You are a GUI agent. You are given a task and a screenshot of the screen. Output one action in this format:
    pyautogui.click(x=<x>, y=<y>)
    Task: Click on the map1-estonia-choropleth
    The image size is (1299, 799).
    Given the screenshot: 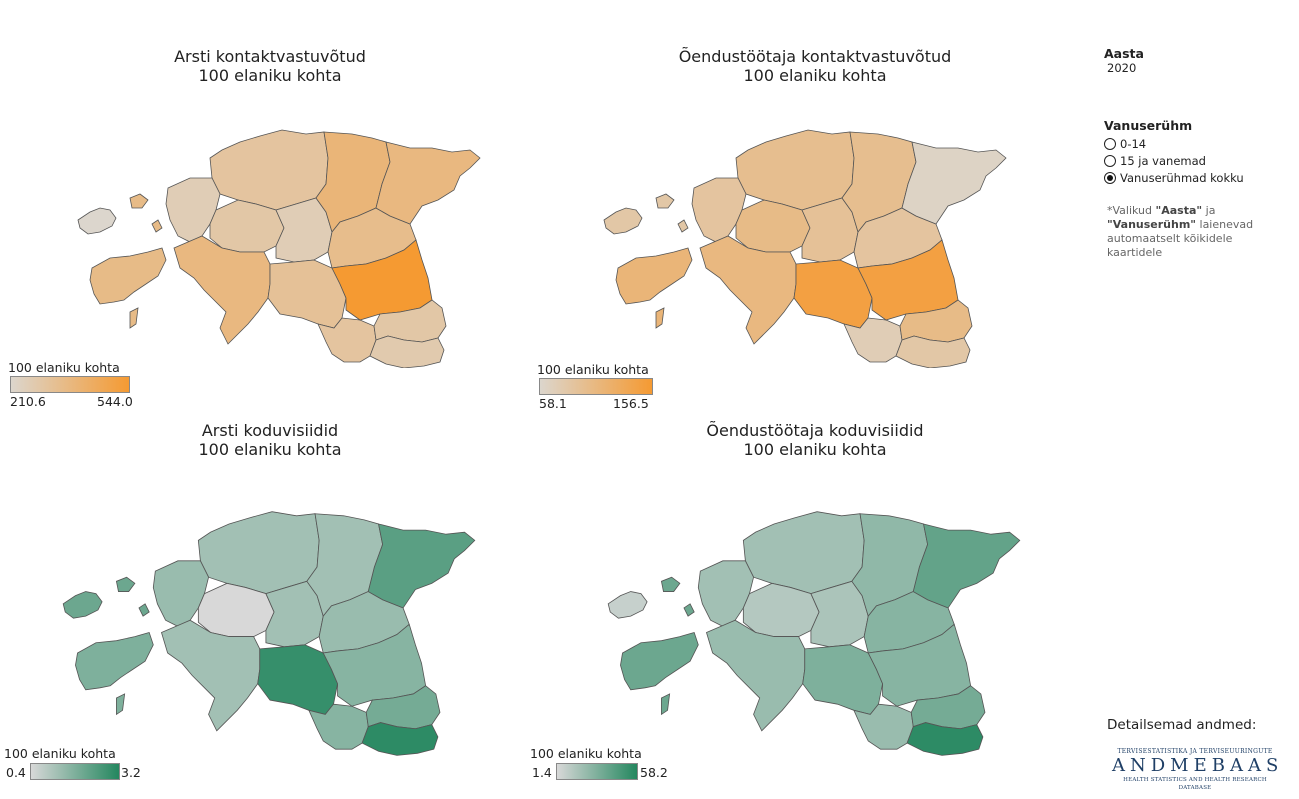 What is the action you would take?
    pyautogui.click(x=280, y=248)
    